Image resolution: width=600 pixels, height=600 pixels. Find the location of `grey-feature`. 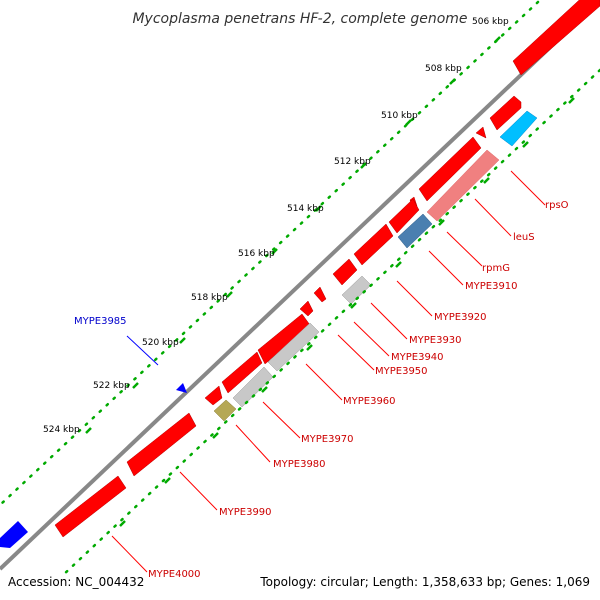

grey-feature is located at coordinates (293, 347).